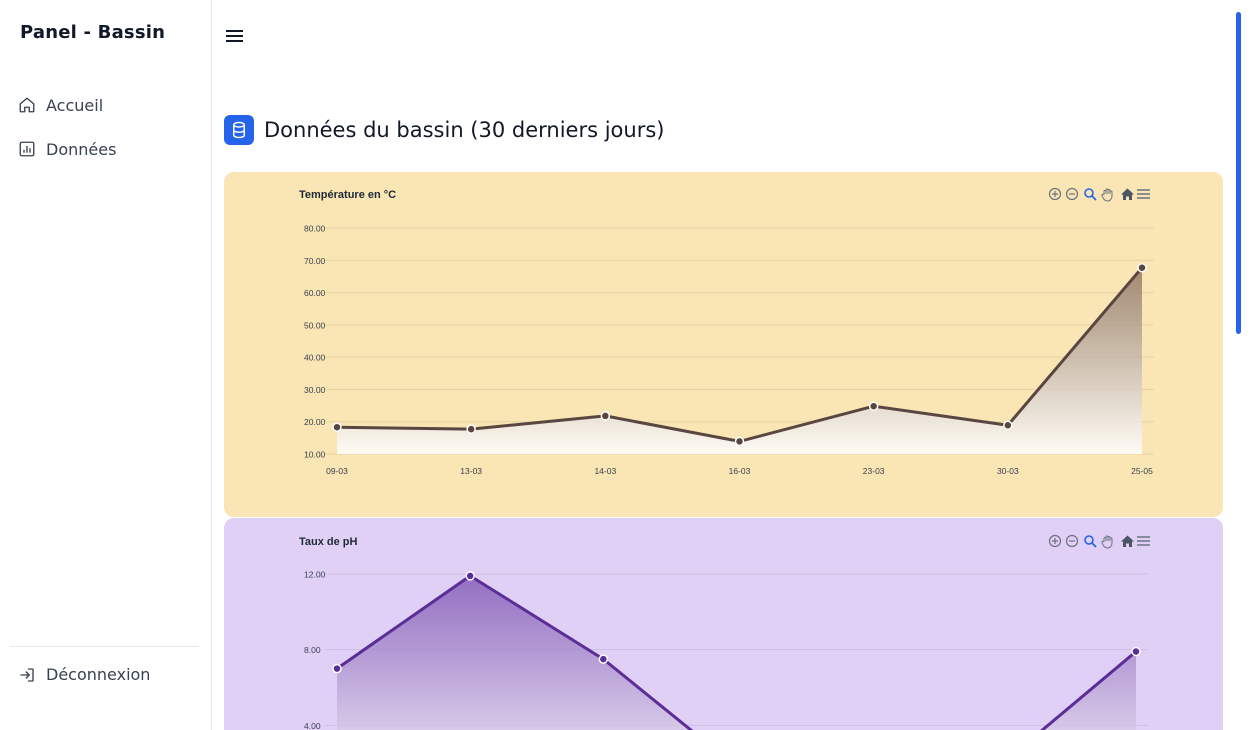 This screenshot has width=1252, height=730. I want to click on home-icon, so click(27, 105).